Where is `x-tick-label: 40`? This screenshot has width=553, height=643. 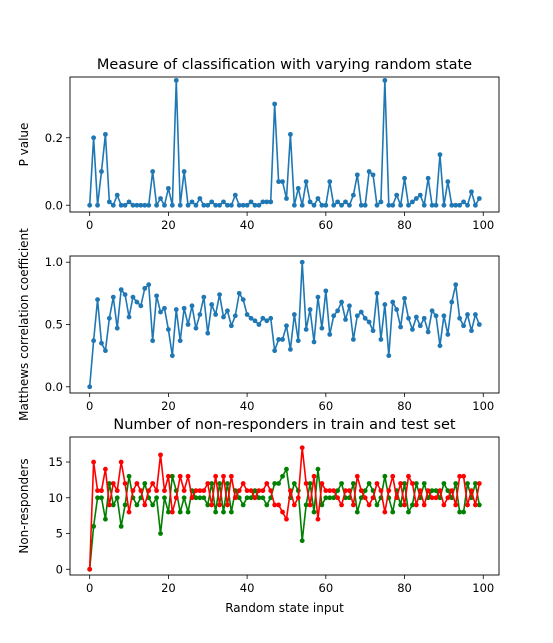 x-tick-label: 40 is located at coordinates (247, 225).